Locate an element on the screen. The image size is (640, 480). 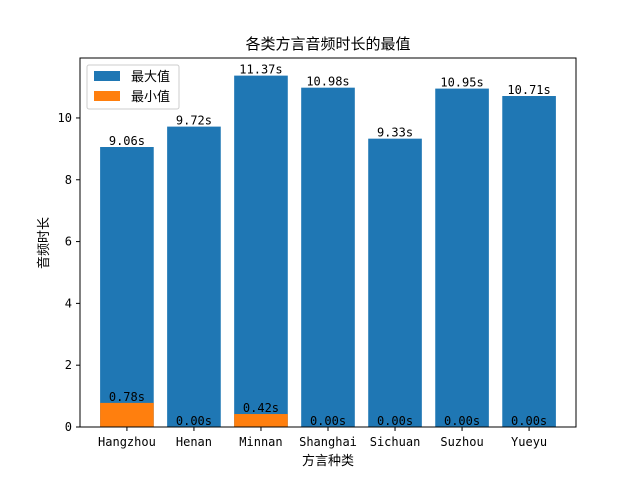
legend-swatch-min is located at coordinates (107, 96).